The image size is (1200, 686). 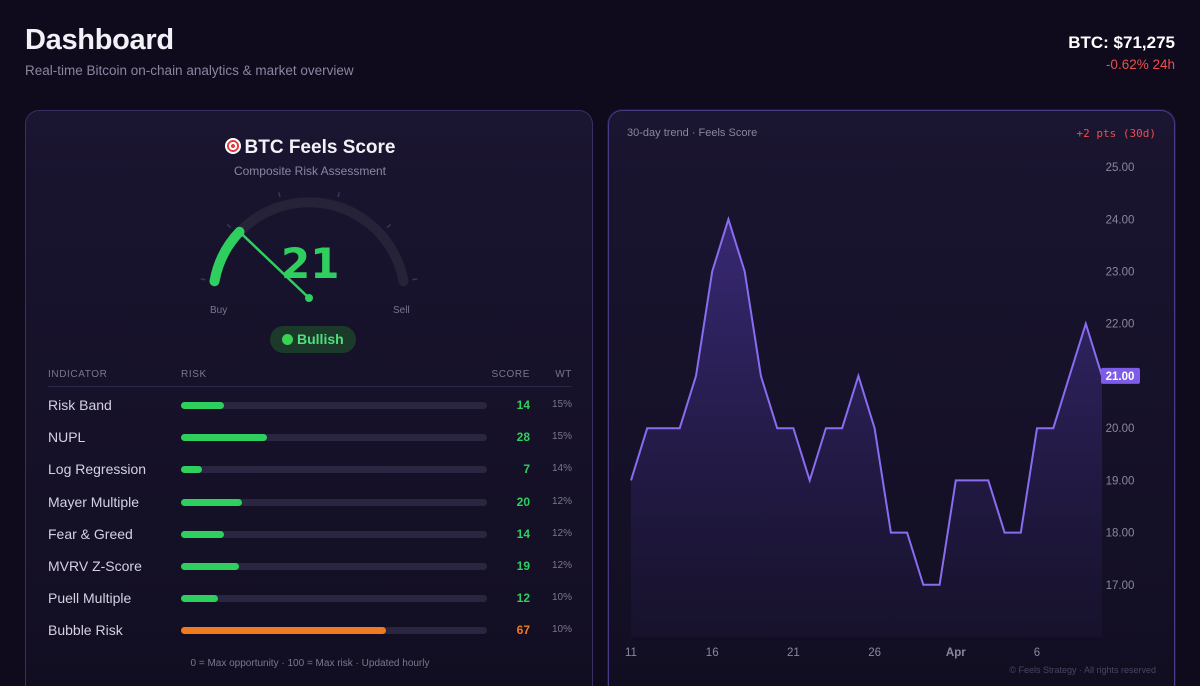 What do you see at coordinates (1120, 325) in the screenshot?
I see `y-tick-label: 22.00` at bounding box center [1120, 325].